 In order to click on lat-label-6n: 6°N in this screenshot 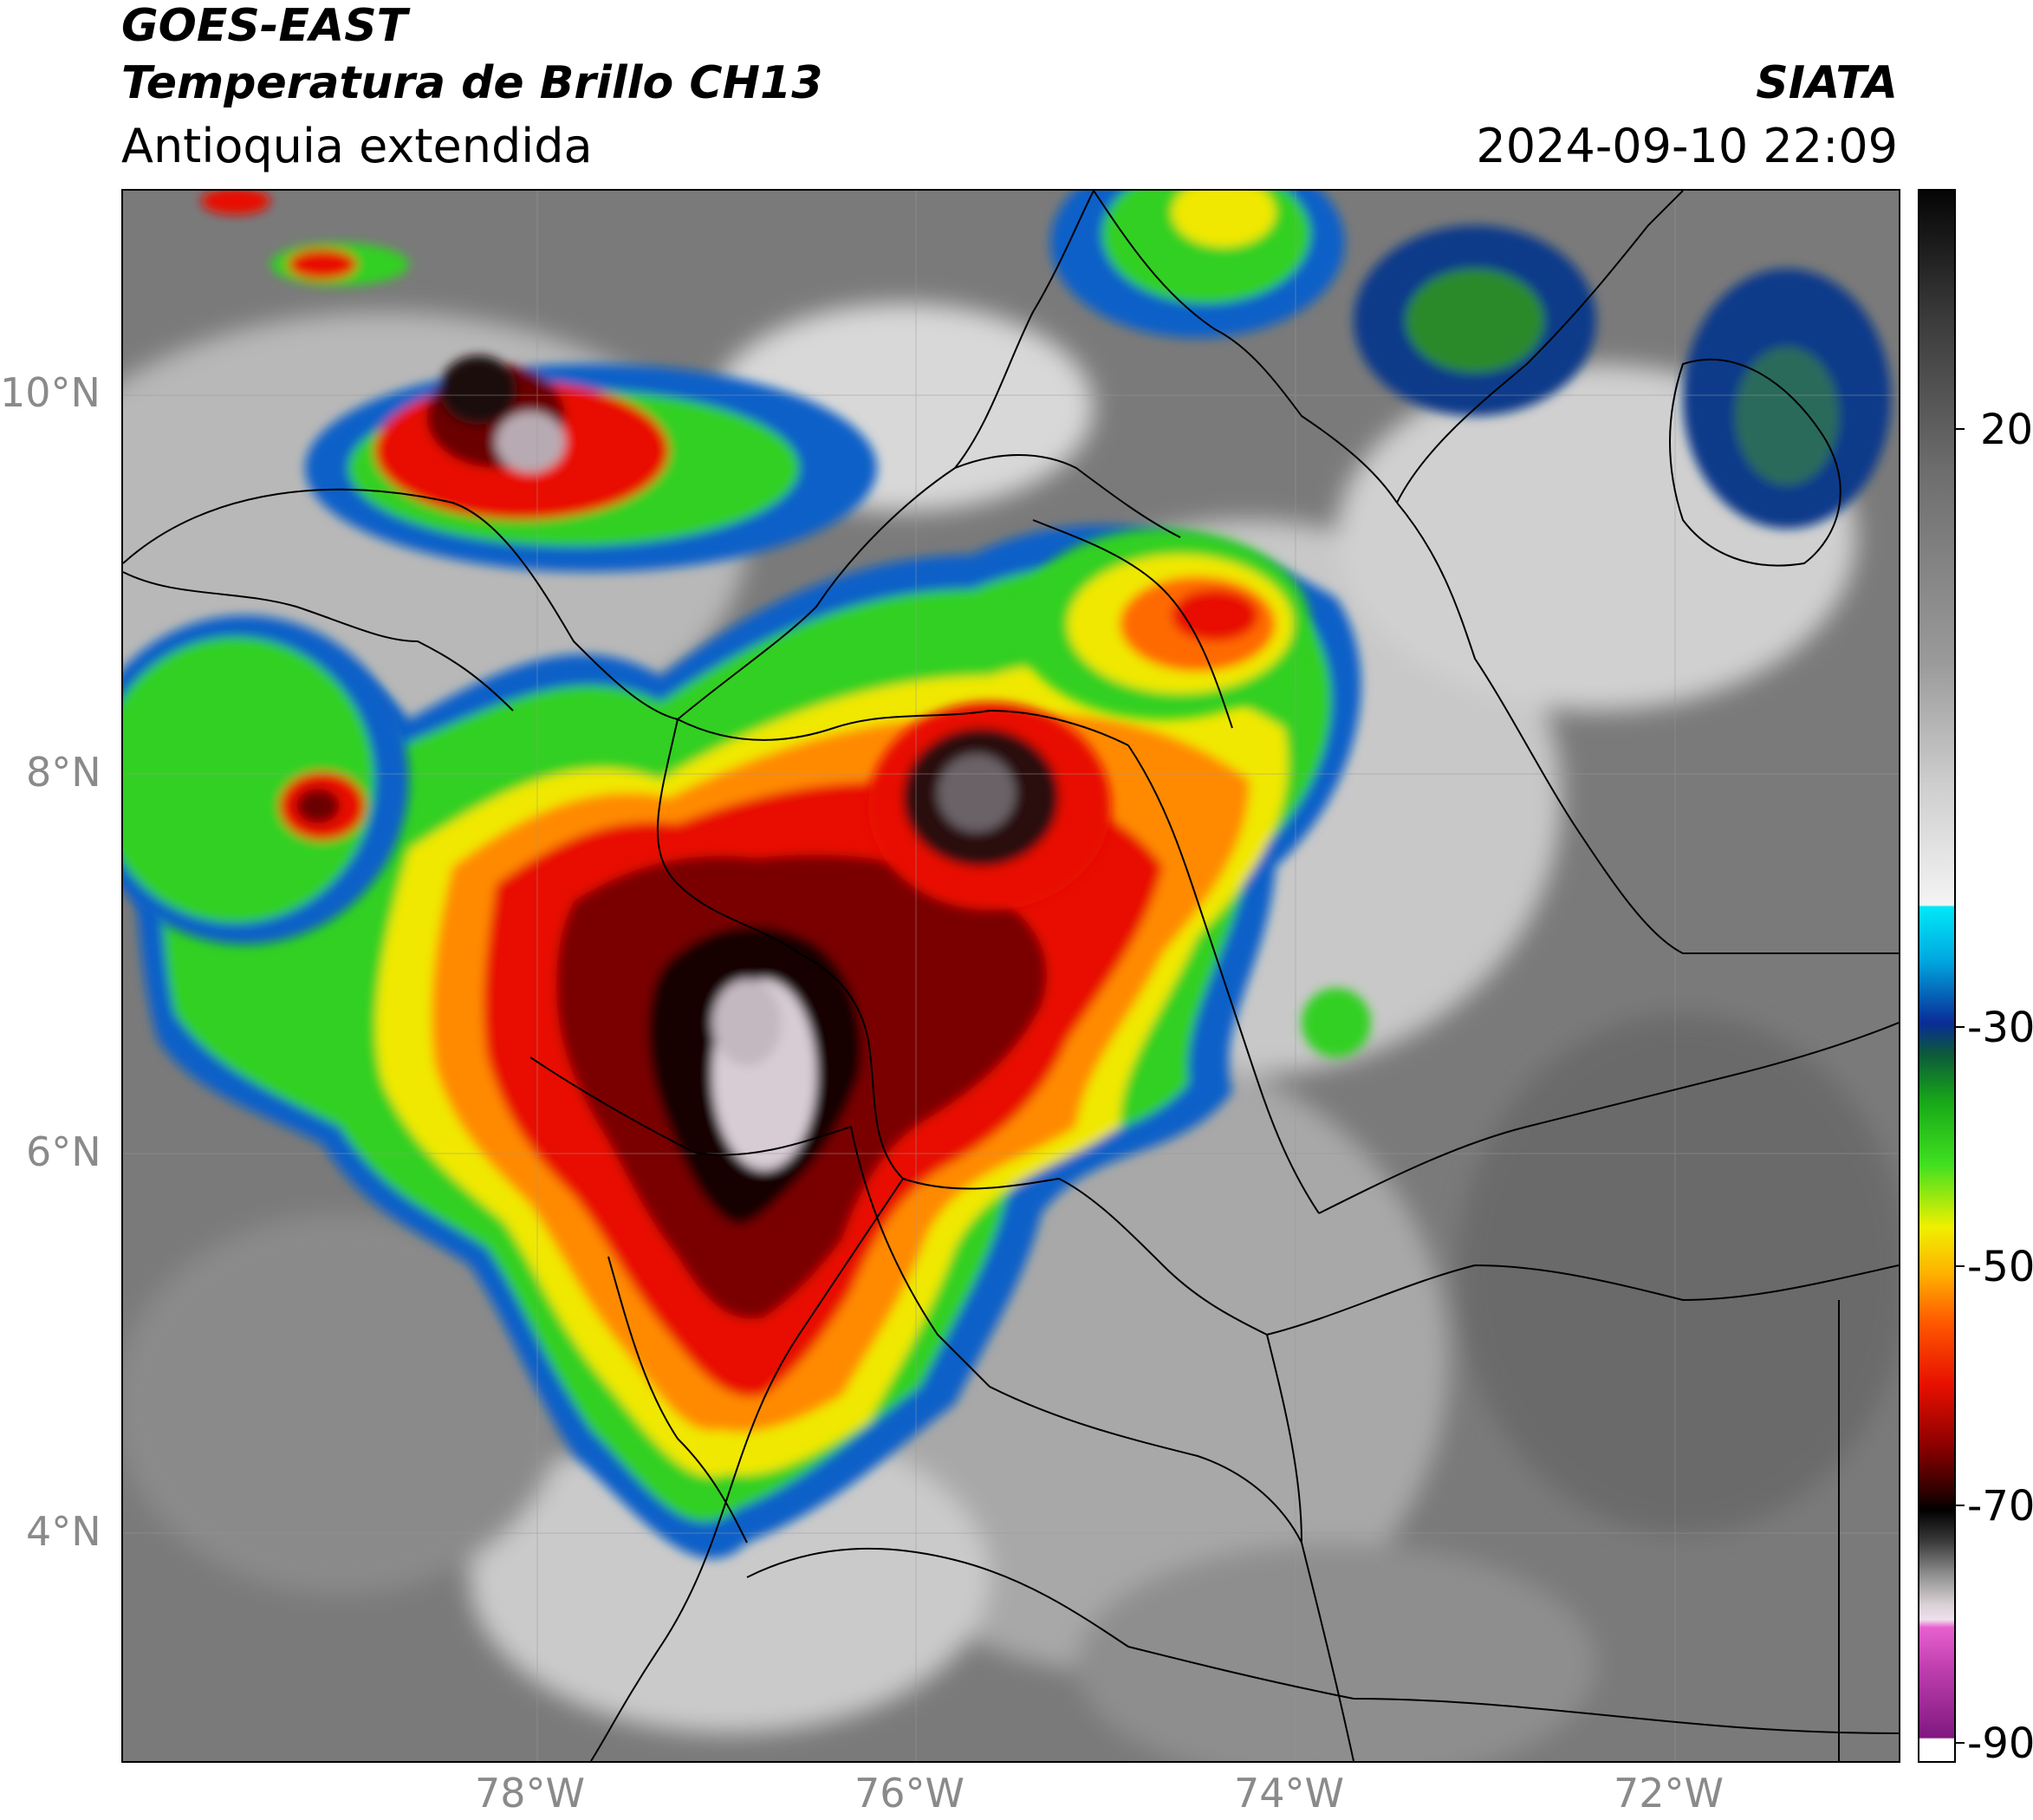, I will do `click(64, 1151)`.